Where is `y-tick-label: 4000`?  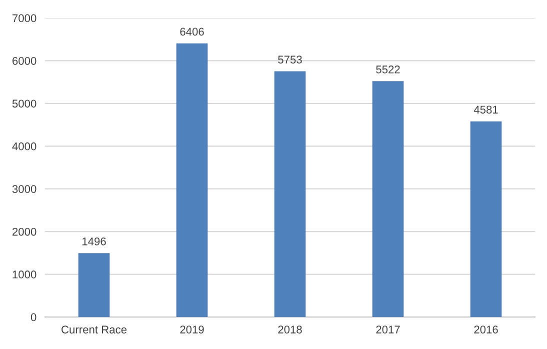
y-tick-label: 4000 is located at coordinates (24, 146).